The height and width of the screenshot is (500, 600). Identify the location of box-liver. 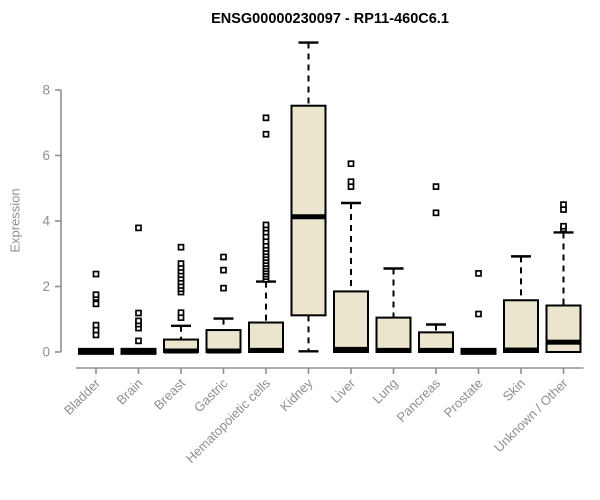
(351, 322).